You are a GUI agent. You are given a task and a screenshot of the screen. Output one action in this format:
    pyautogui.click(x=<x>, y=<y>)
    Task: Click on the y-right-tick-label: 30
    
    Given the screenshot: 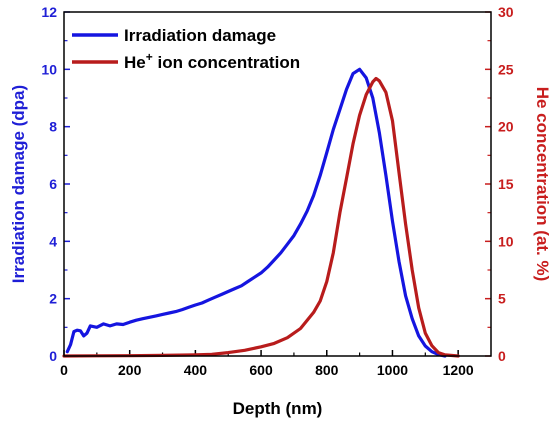 What is the action you would take?
    pyautogui.click(x=506, y=12)
    